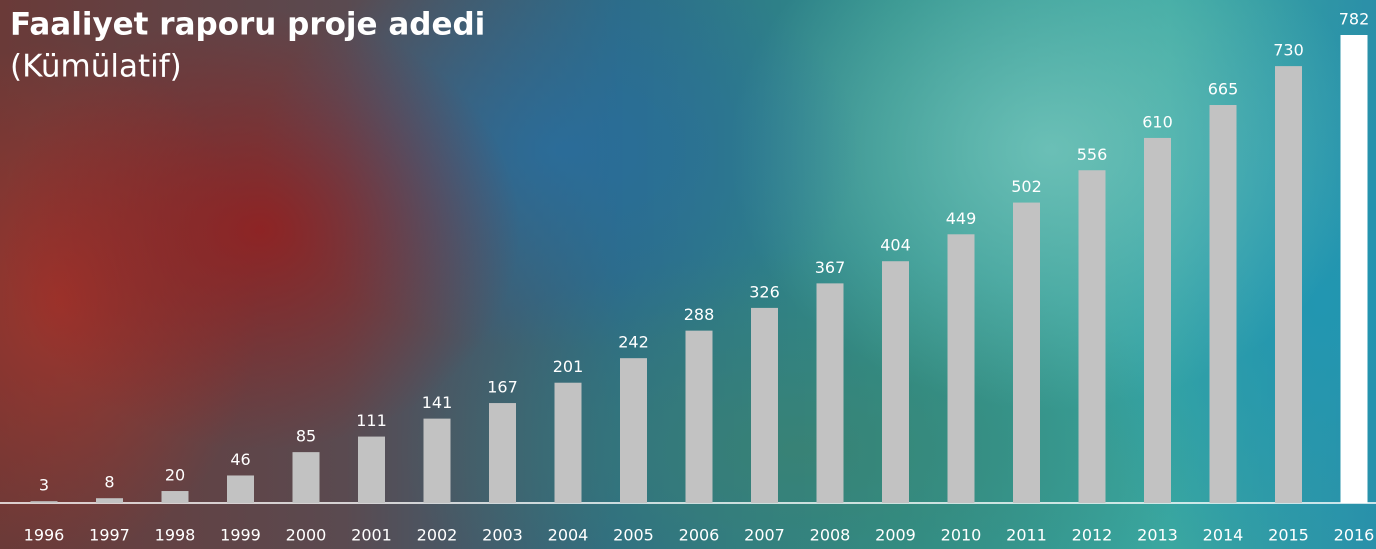 Image resolution: width=1376 pixels, height=549 pixels. Describe the element at coordinates (895, 245) in the screenshot. I see `value-label: 404` at that location.